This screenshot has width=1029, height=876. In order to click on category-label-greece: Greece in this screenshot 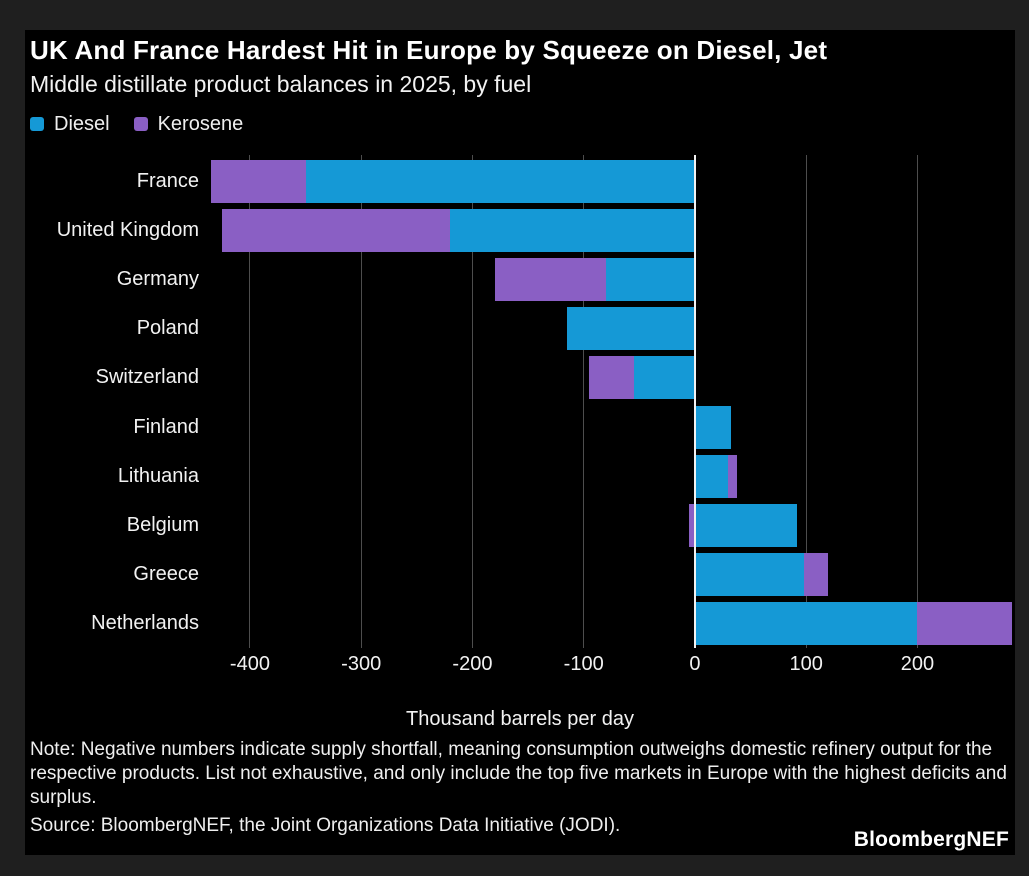, I will do `click(166, 573)`.